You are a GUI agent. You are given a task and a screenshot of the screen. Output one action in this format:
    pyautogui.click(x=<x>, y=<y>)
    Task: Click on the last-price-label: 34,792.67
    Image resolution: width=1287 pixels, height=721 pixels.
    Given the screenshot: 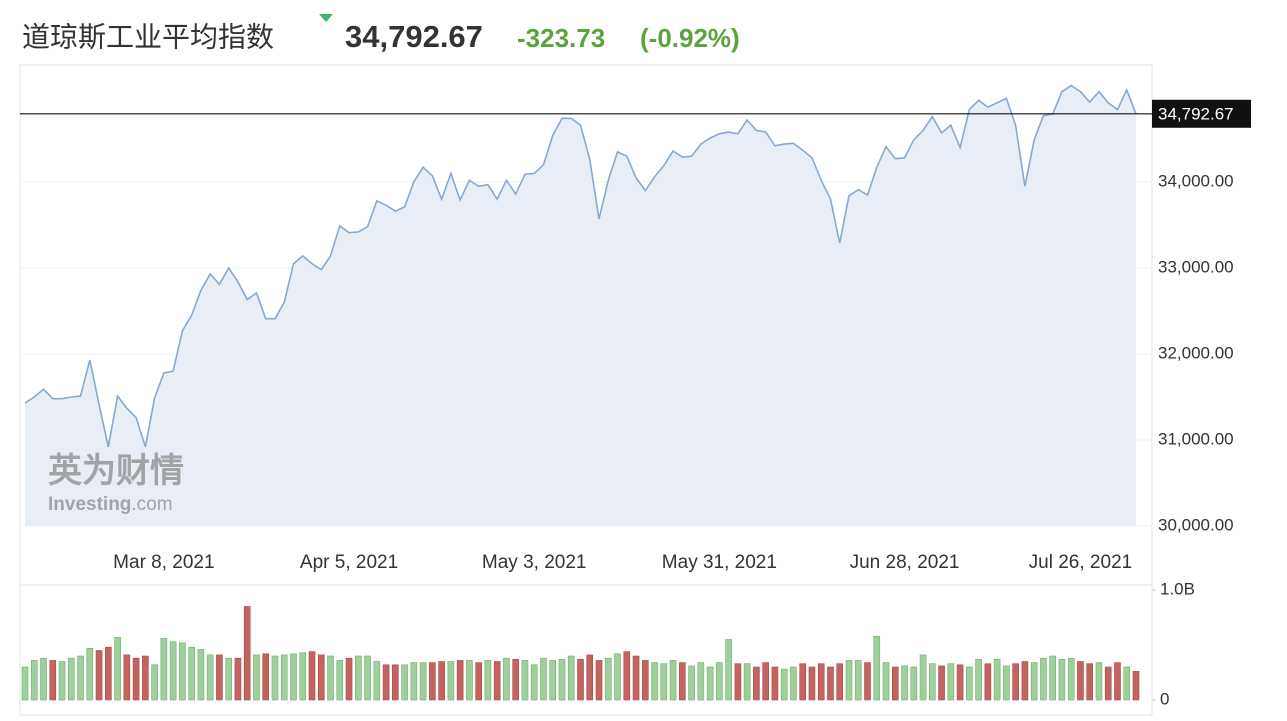 What is the action you would take?
    pyautogui.click(x=1196, y=113)
    